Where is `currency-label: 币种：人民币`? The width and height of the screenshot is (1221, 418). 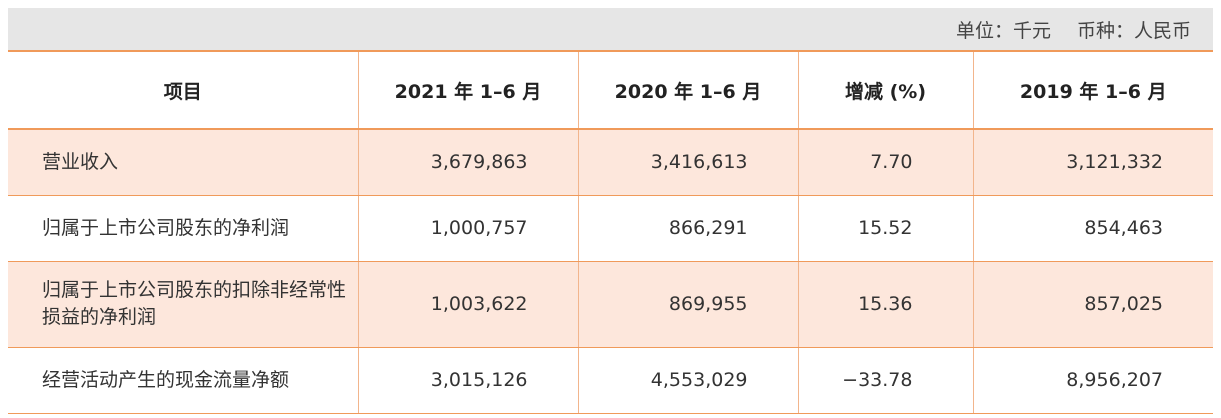 currency-label: 币种：人民币 is located at coordinates (1133, 30).